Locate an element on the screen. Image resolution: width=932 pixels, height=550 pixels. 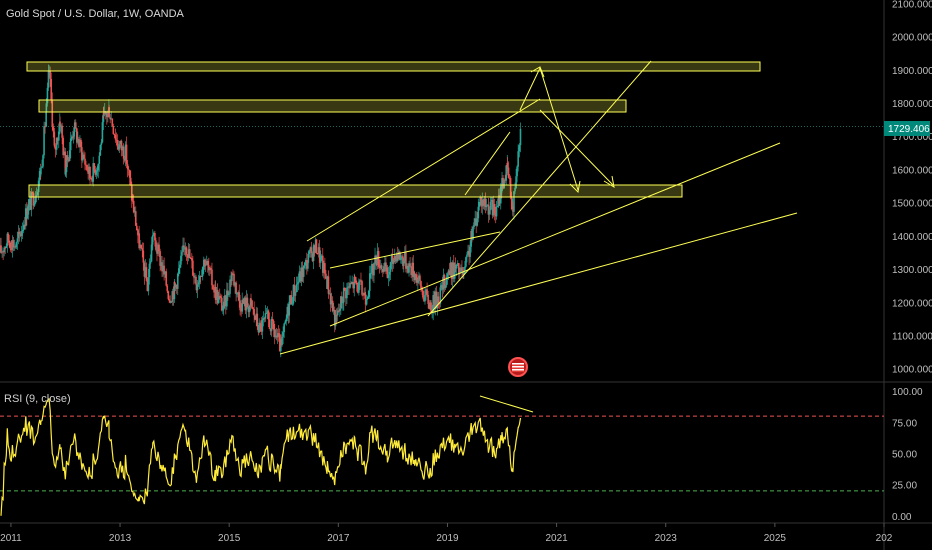
zone-box-1900 is located at coordinates (393, 66).